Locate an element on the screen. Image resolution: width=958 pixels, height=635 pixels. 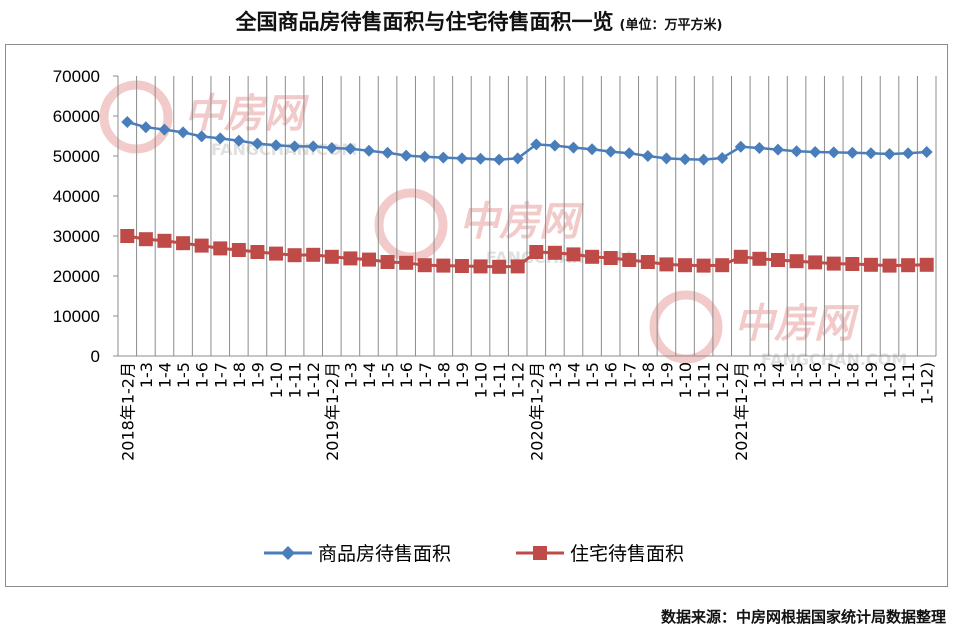
y-tick-label: 30000 is located at coordinates (76, 236).